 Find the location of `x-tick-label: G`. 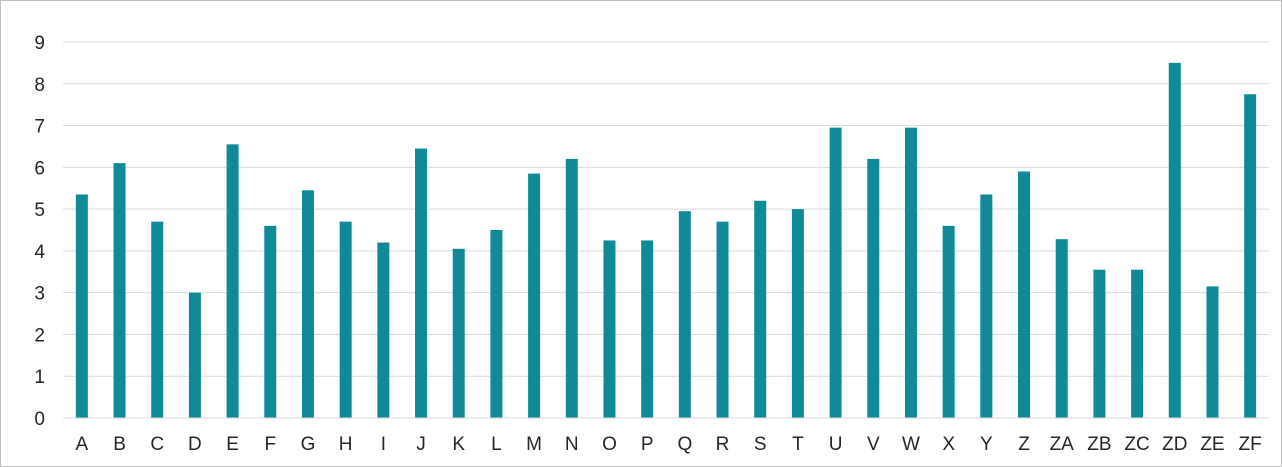

x-tick-label: G is located at coordinates (308, 444).